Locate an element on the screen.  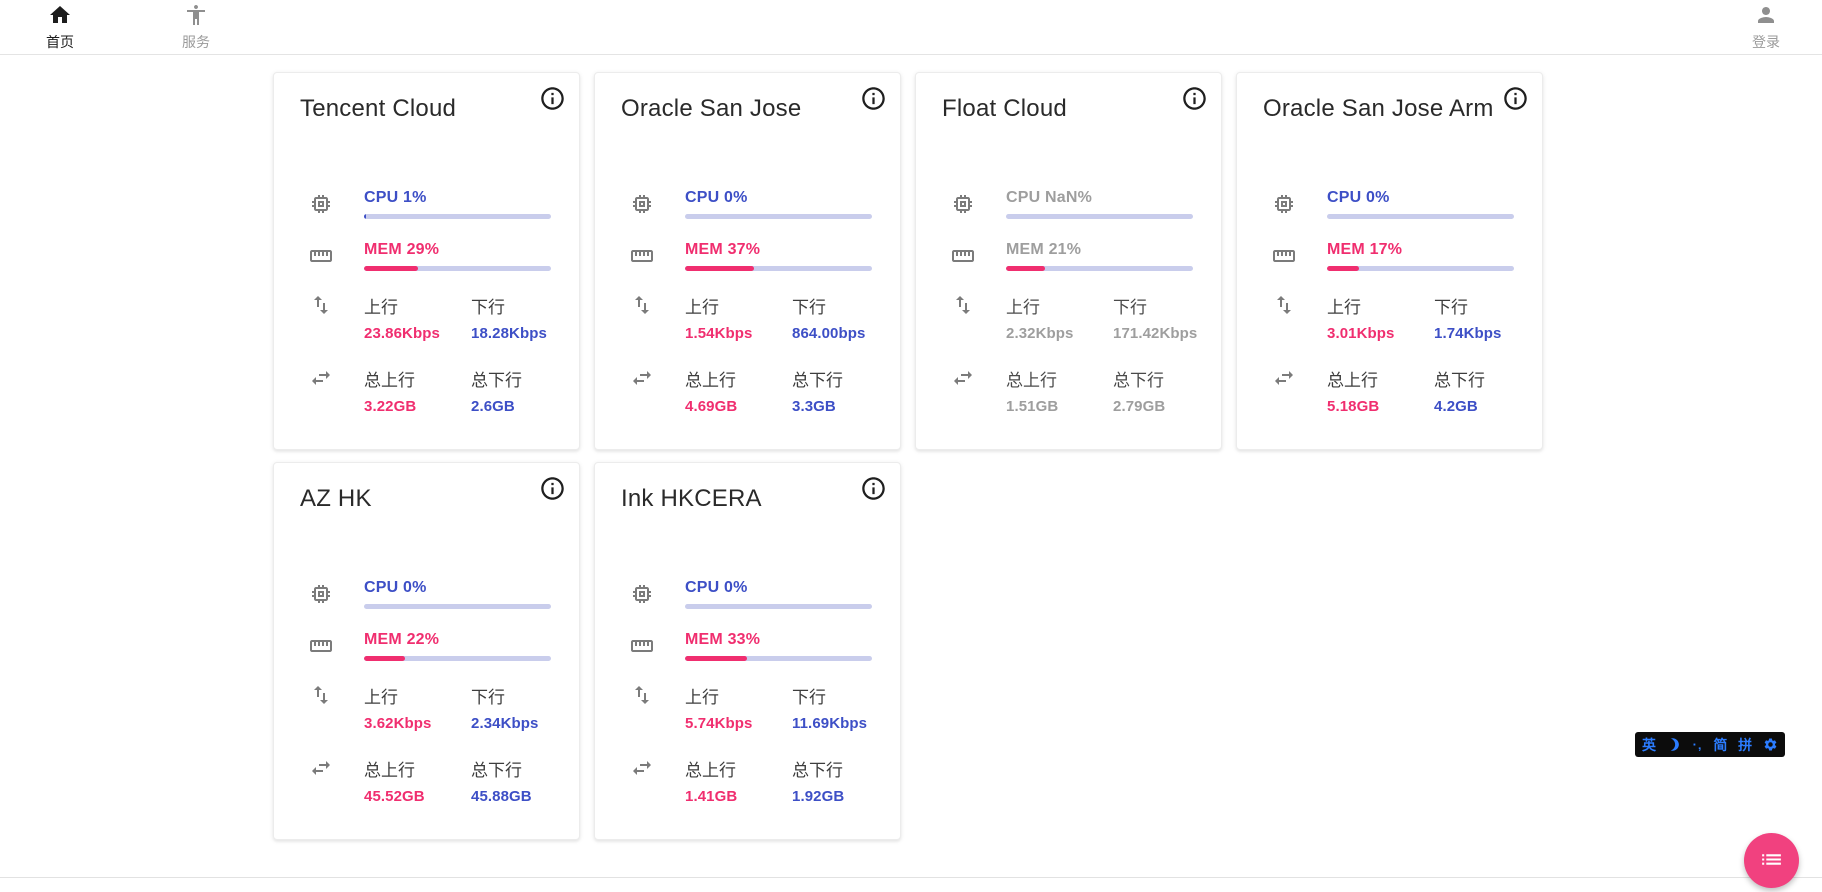
download-speed: 下行 2.34Kbps is located at coordinates (513, 707).